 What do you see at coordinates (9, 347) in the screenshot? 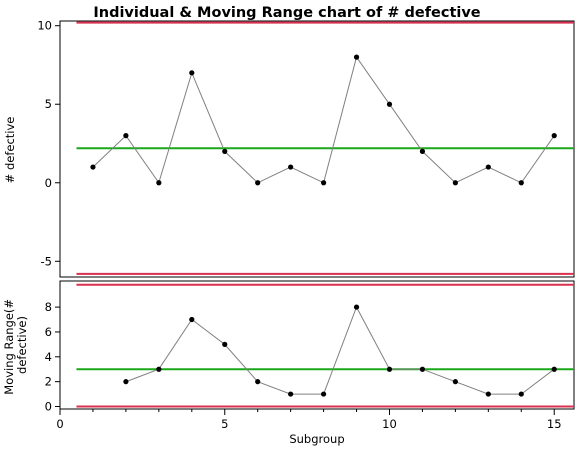
I see `moving-range-y-label-line-1: Moving Range(#` at bounding box center [9, 347].